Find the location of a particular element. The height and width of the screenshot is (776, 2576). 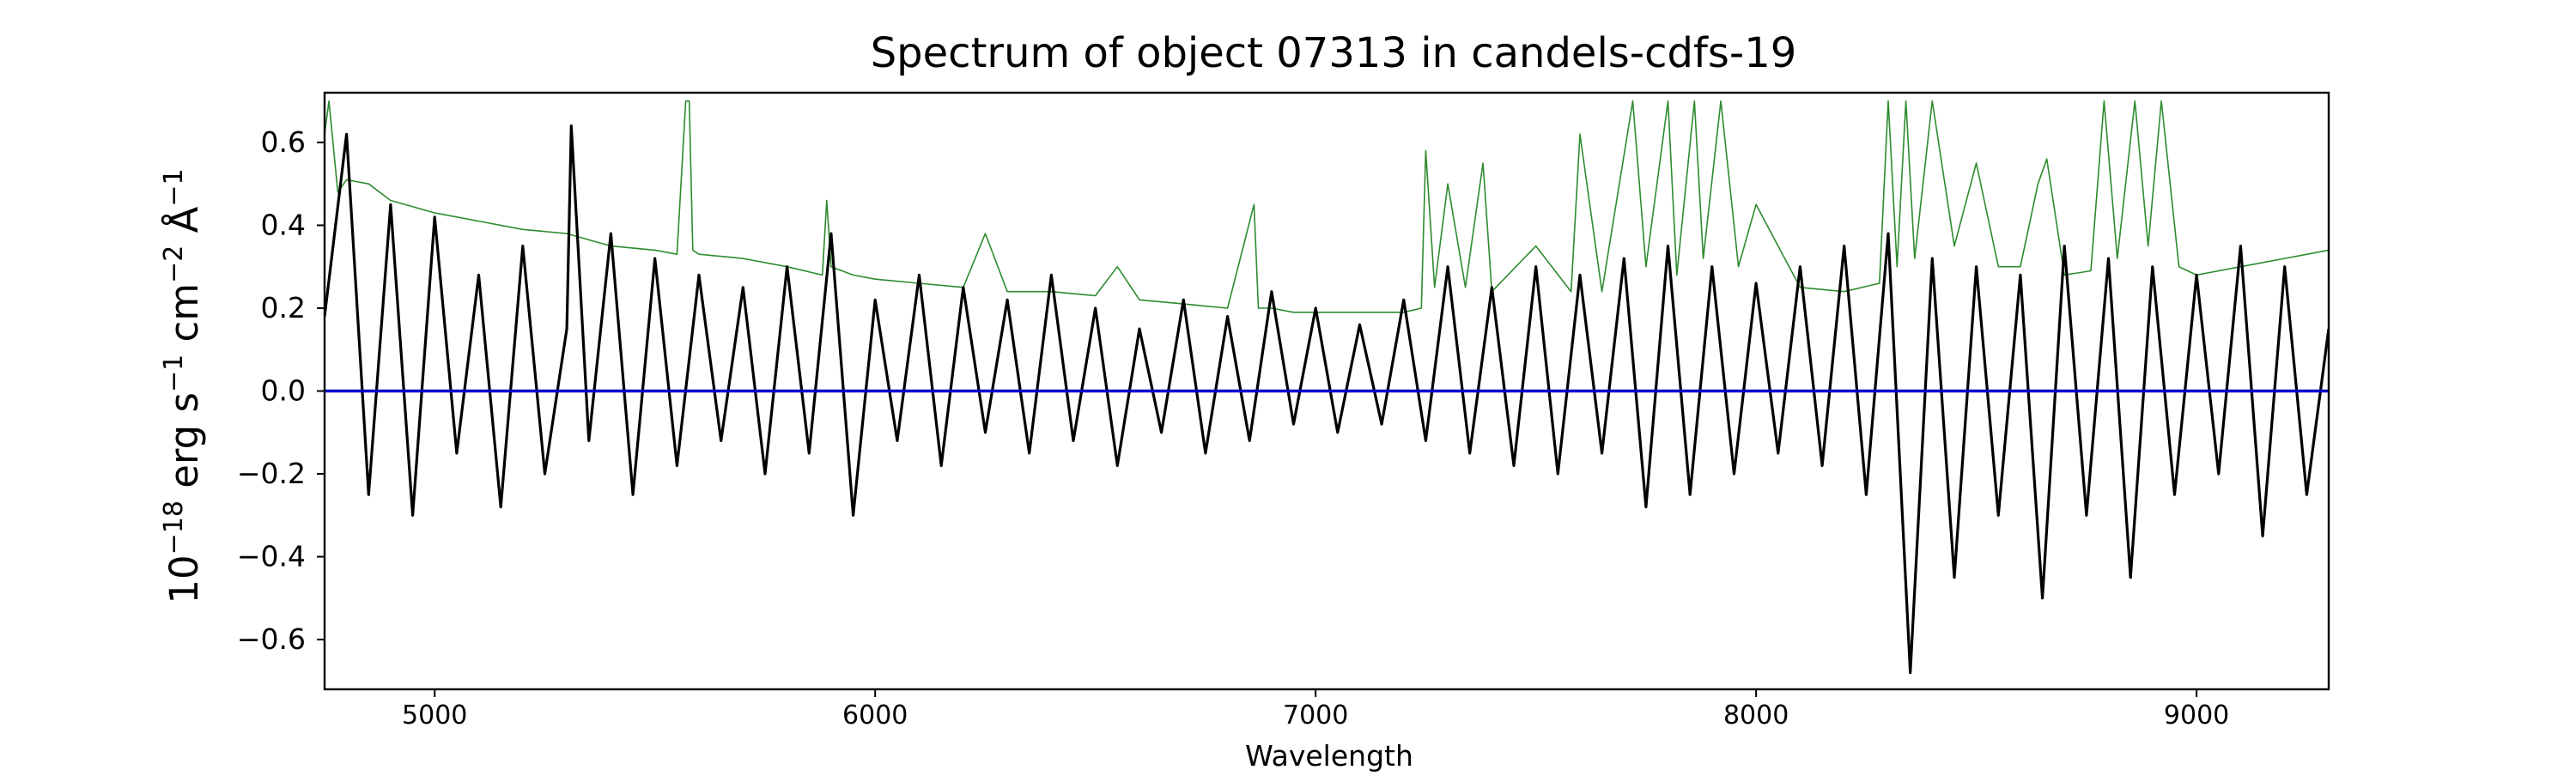

y-tick-label--0.4: −0.4 is located at coordinates (271, 556).